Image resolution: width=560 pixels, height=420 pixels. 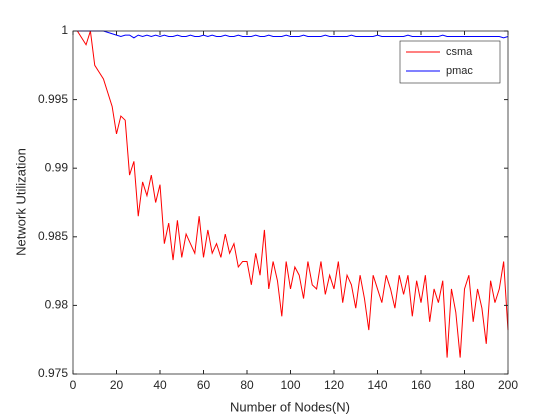 What do you see at coordinates (290, 406) in the screenshot?
I see `x-axis-label: Number of Nodes(N)` at bounding box center [290, 406].